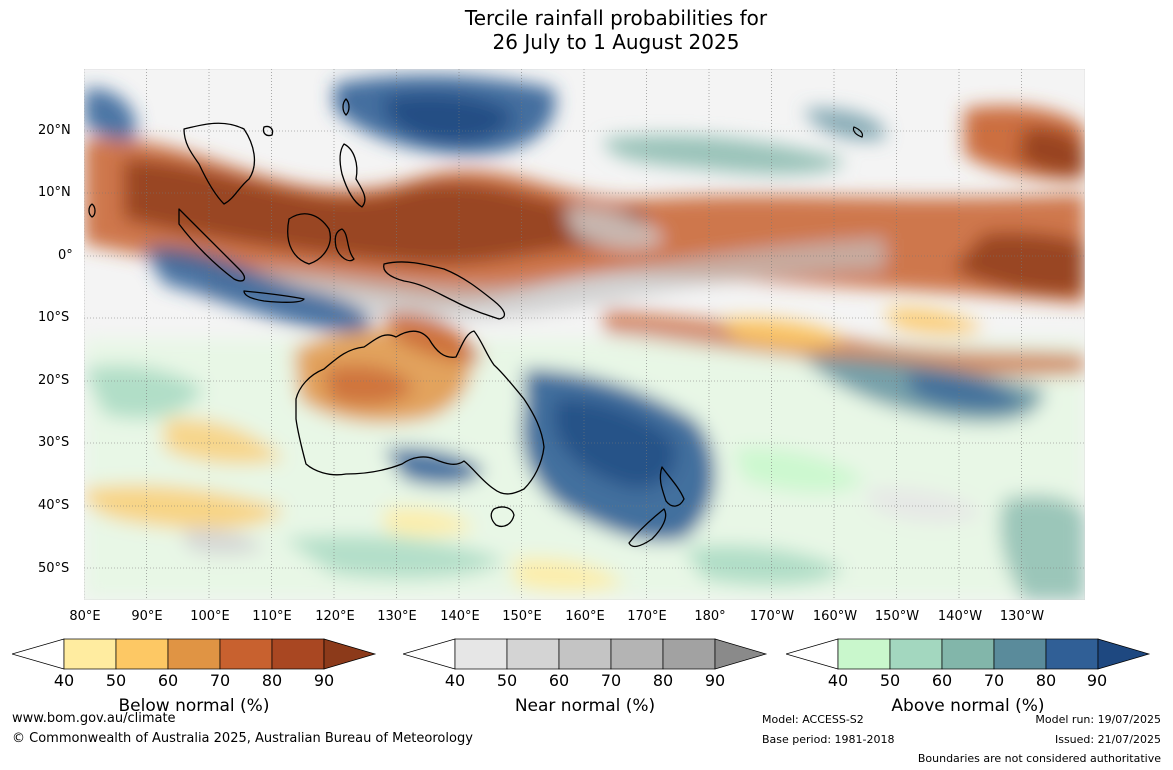 Image resolution: width=1173 pixels, height=770 pixels. I want to click on indochina-coastline, so click(219, 163).